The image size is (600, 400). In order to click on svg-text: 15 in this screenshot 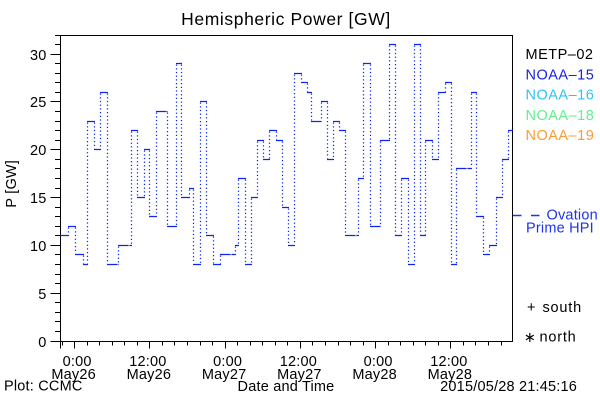, I will do `click(38, 199)`.